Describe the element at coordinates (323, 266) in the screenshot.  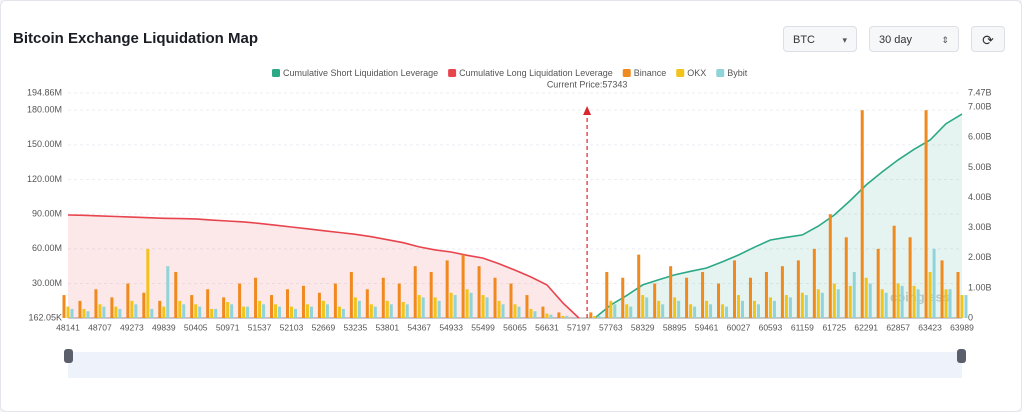
I see `line` at that location.